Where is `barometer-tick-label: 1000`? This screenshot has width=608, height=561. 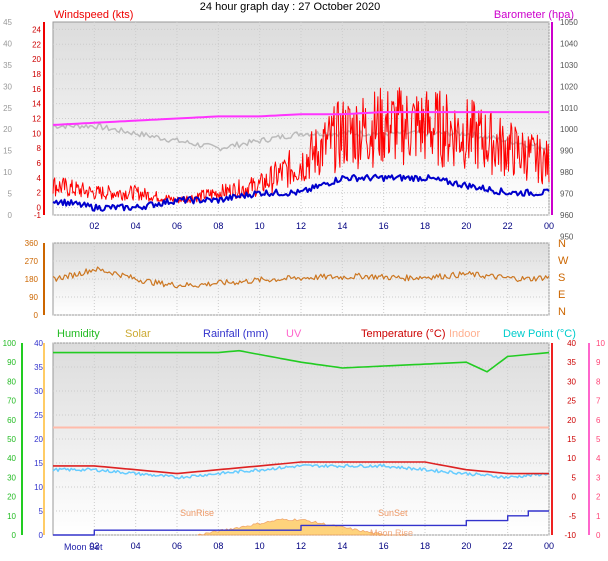 barometer-tick-label: 1000 is located at coordinates (569, 129).